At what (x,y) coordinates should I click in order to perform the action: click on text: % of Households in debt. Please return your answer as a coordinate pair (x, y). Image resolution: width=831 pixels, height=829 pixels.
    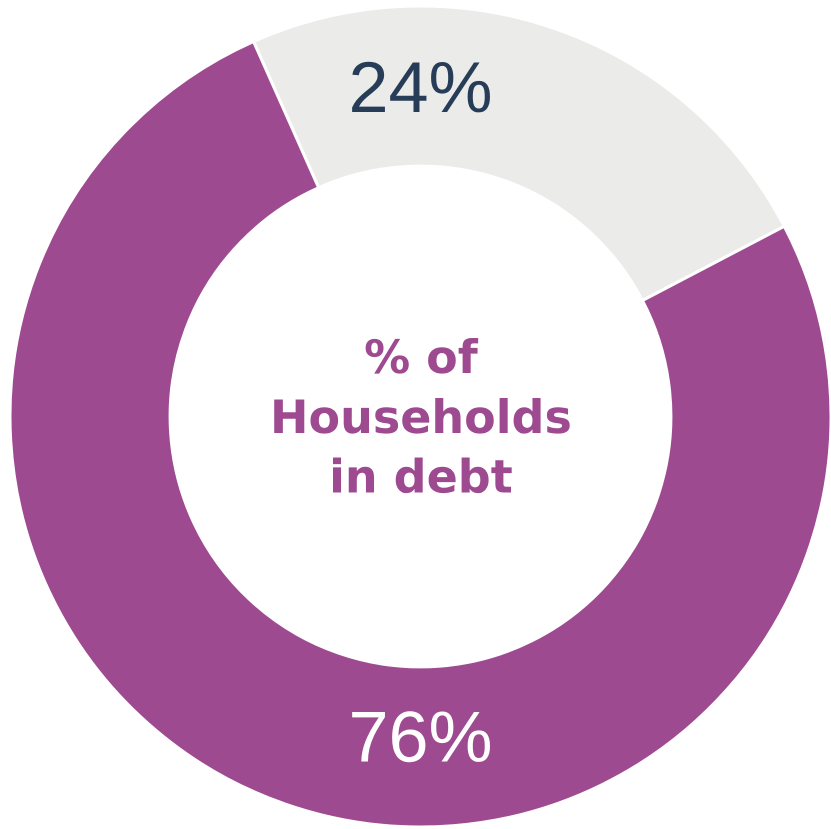
    Looking at the image, I should click on (421, 417).